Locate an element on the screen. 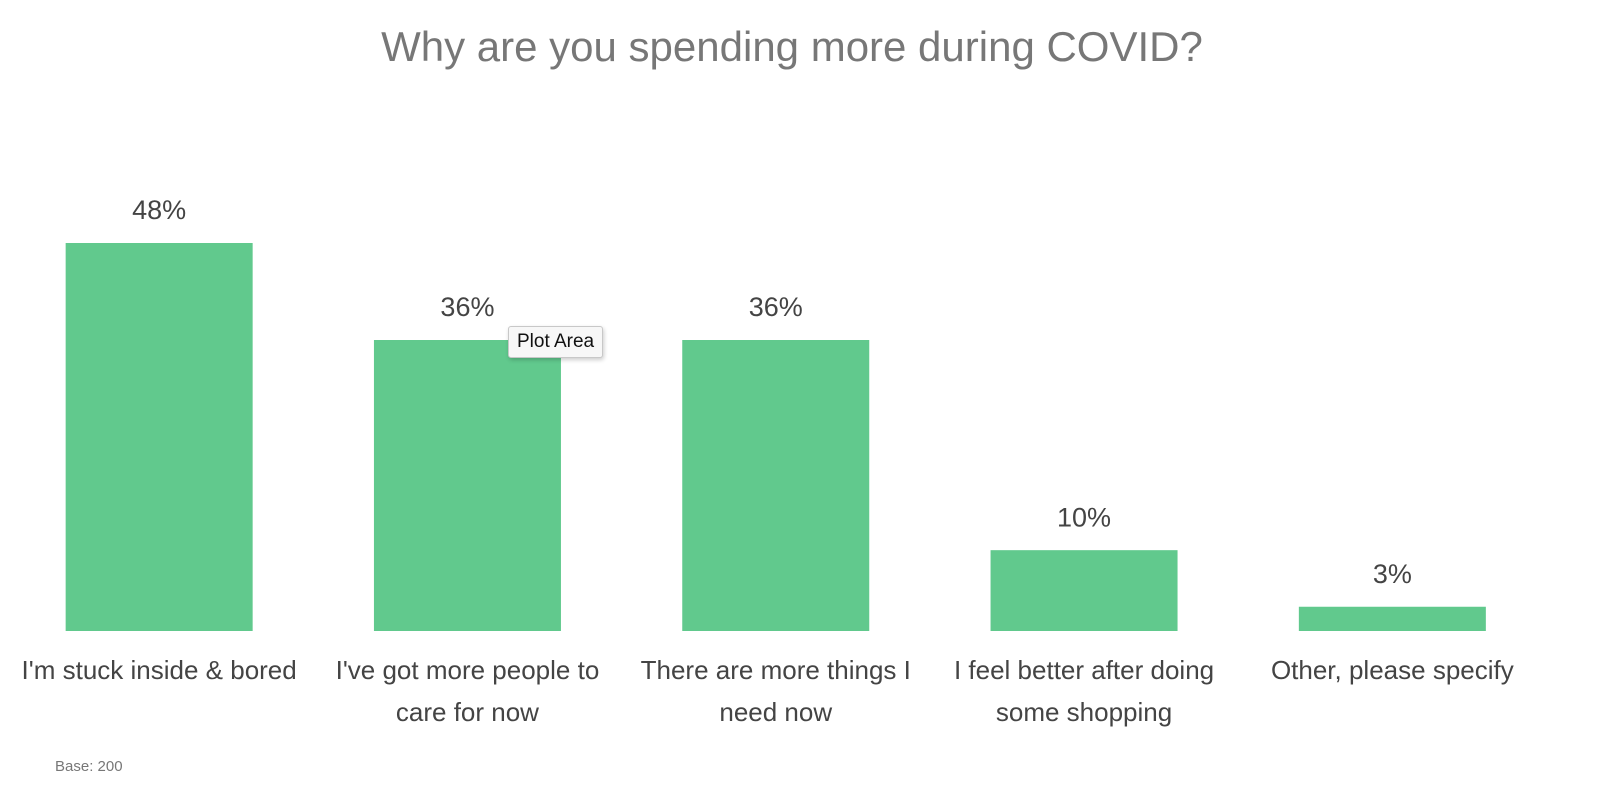 This screenshot has height=811, width=1600. x-tick-label: I'm stuck inside & bored is located at coordinates (159, 670).